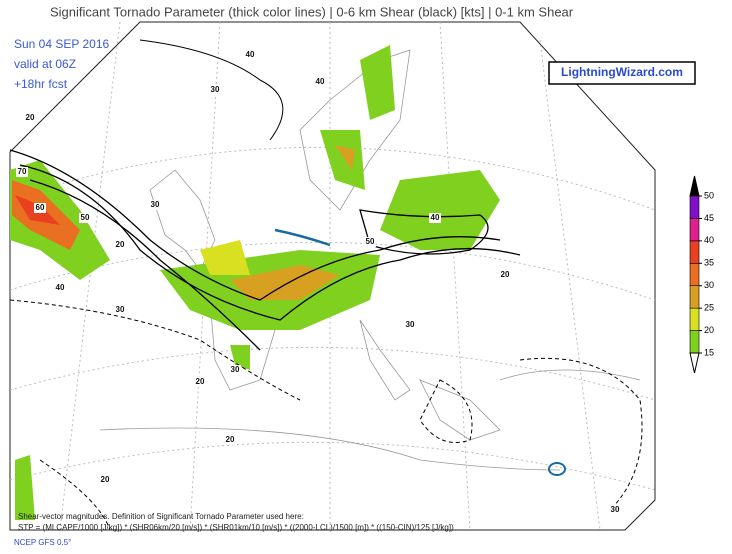 This screenshot has height=554, width=732. What do you see at coordinates (709, 195) in the screenshot?
I see `colorbar-tick-label: 50` at bounding box center [709, 195].